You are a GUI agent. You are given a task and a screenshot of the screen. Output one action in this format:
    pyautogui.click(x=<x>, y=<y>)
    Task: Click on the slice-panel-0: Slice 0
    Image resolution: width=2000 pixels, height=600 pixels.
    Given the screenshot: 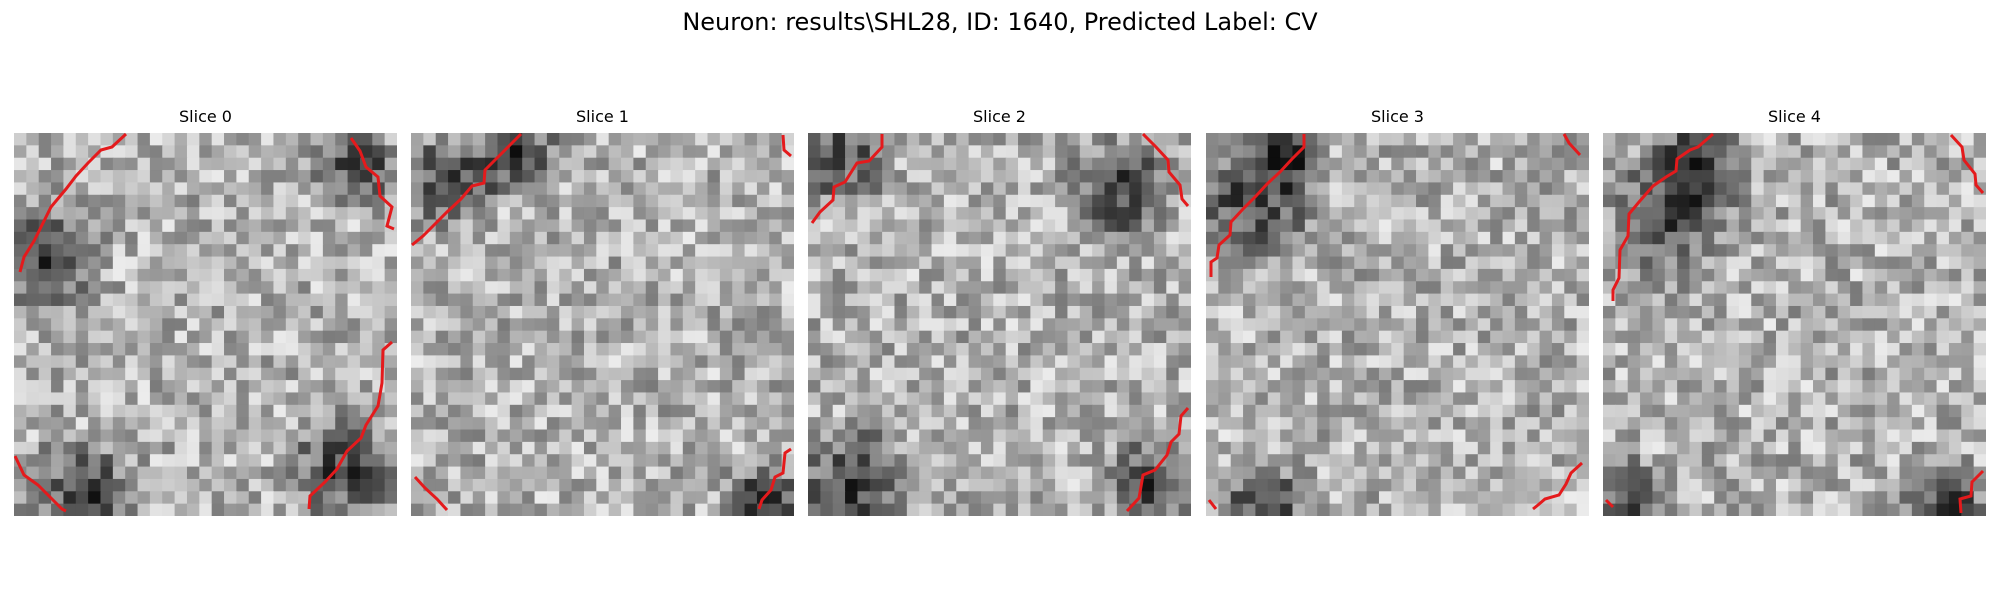 What is the action you would take?
    pyautogui.click(x=205, y=312)
    